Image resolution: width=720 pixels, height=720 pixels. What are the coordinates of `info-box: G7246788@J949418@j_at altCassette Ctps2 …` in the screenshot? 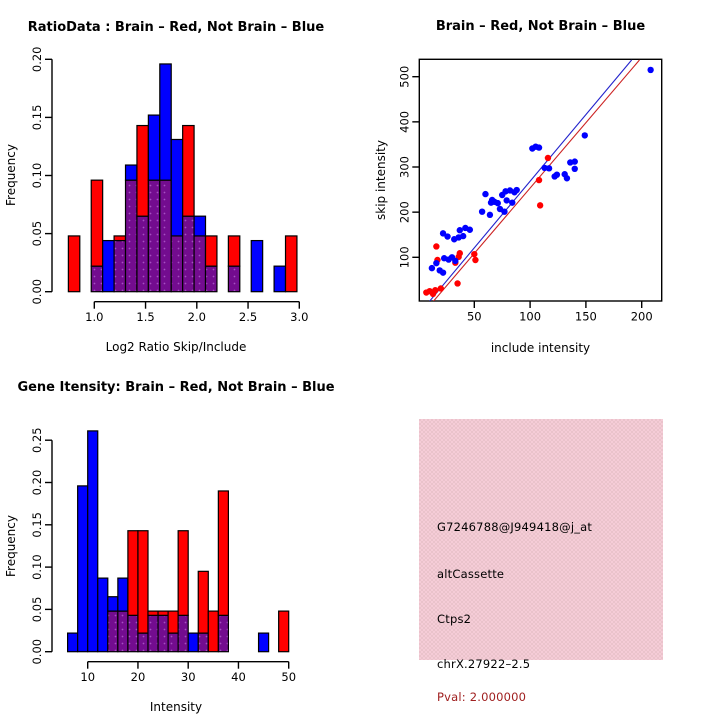 It's located at (541, 561).